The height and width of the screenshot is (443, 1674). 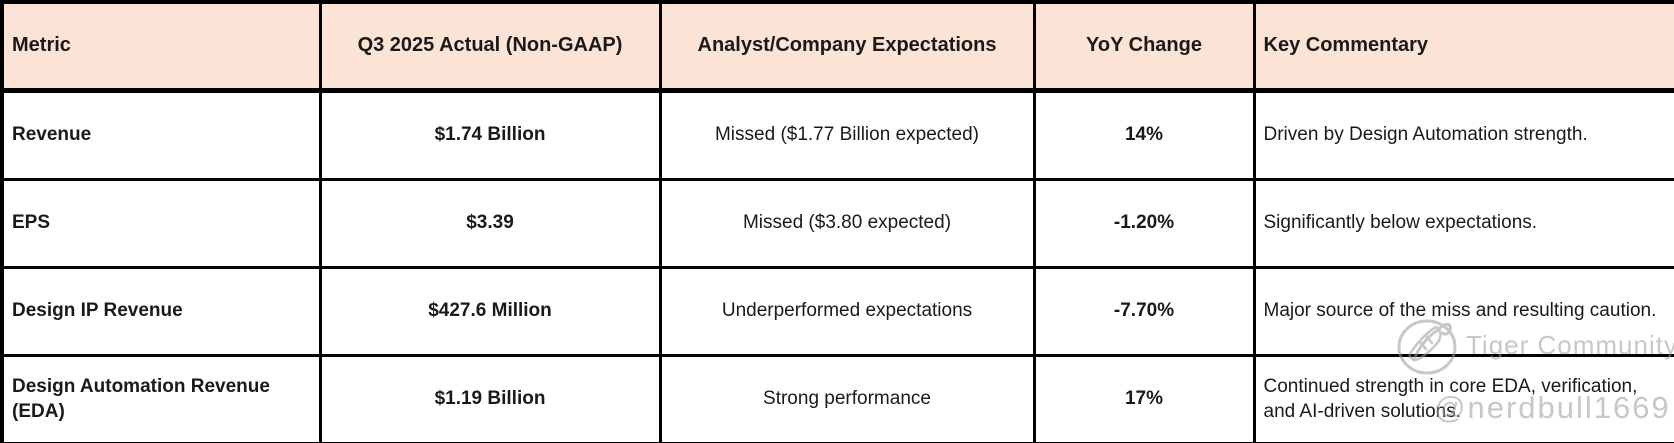 I want to click on cell-yoy-change: 17%, so click(x=1144, y=398).